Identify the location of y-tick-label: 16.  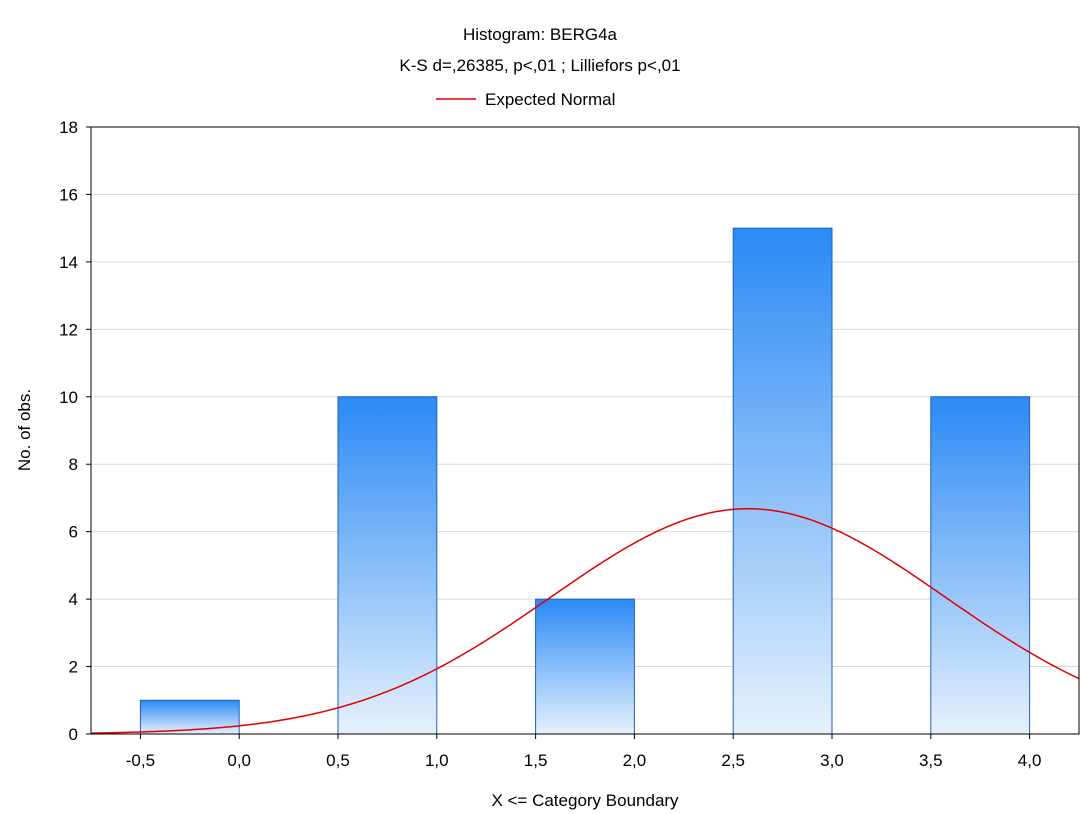
(68, 194).